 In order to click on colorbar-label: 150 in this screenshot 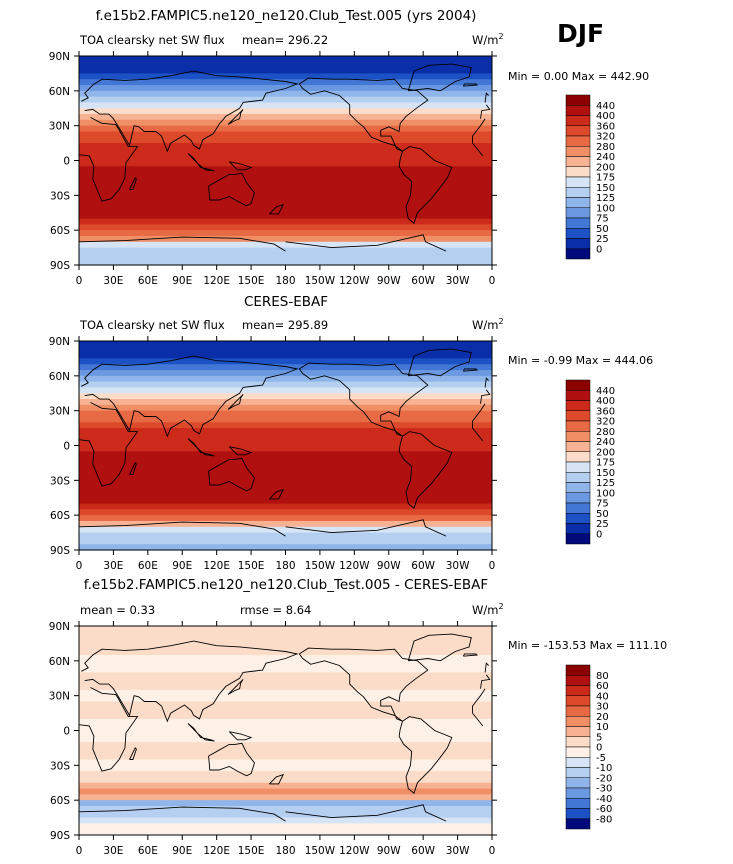, I will do `click(605, 188)`.